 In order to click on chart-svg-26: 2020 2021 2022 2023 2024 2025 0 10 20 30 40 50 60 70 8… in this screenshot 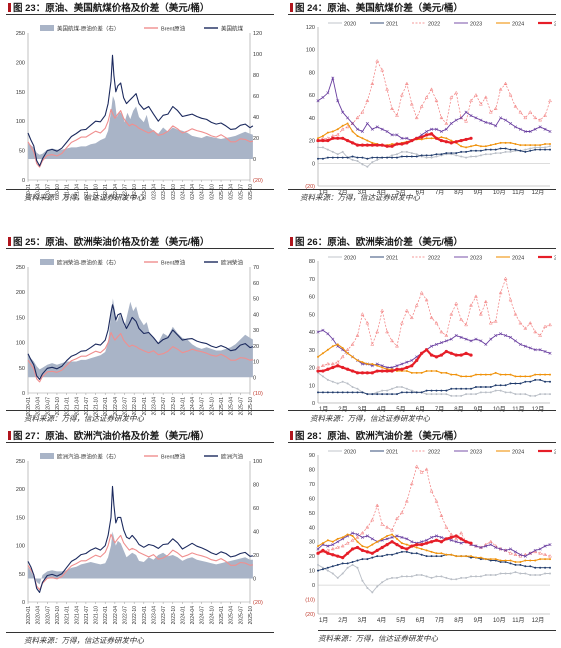, I will do `click(432, 335)`.